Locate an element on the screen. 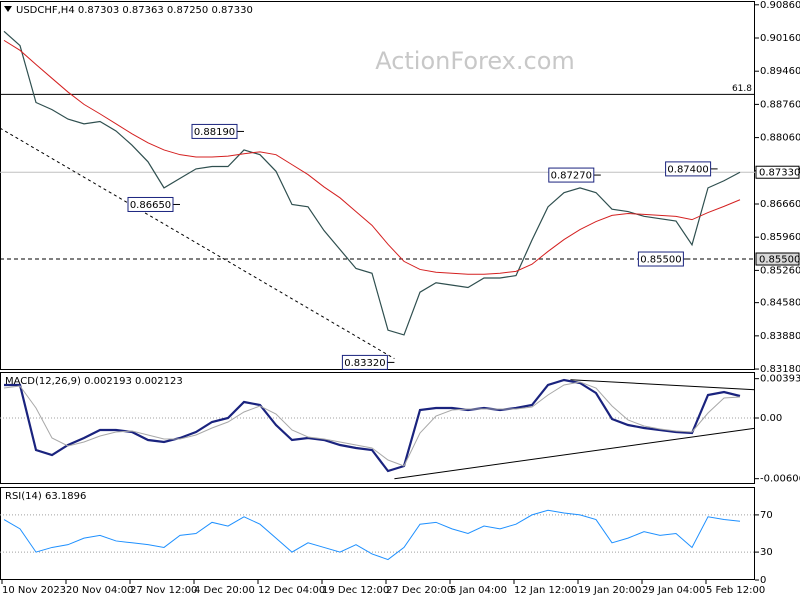 This screenshot has height=600, width=800. x-tick-label: 4 Dec 20:00 is located at coordinates (224, 590).